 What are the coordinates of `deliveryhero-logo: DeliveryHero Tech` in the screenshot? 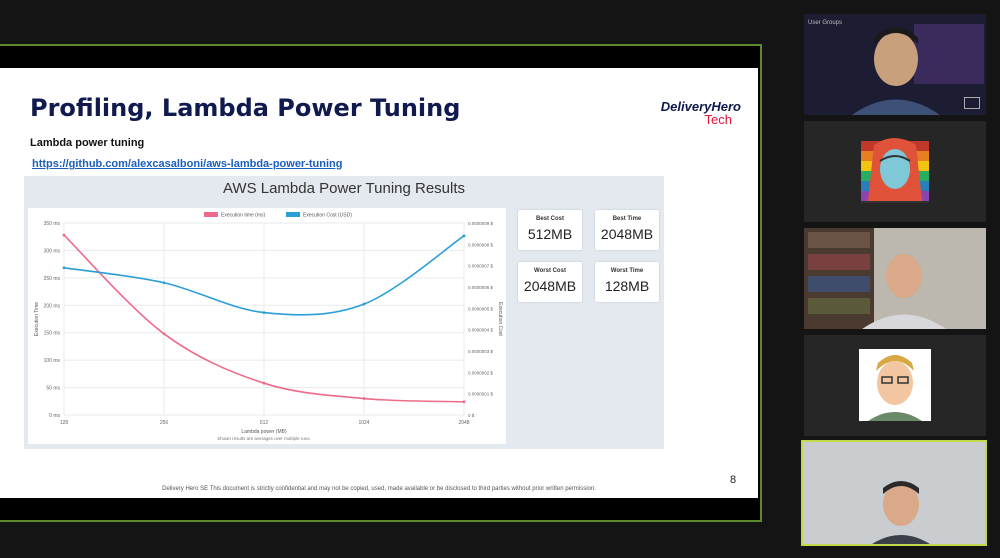 It's located at (696, 113).